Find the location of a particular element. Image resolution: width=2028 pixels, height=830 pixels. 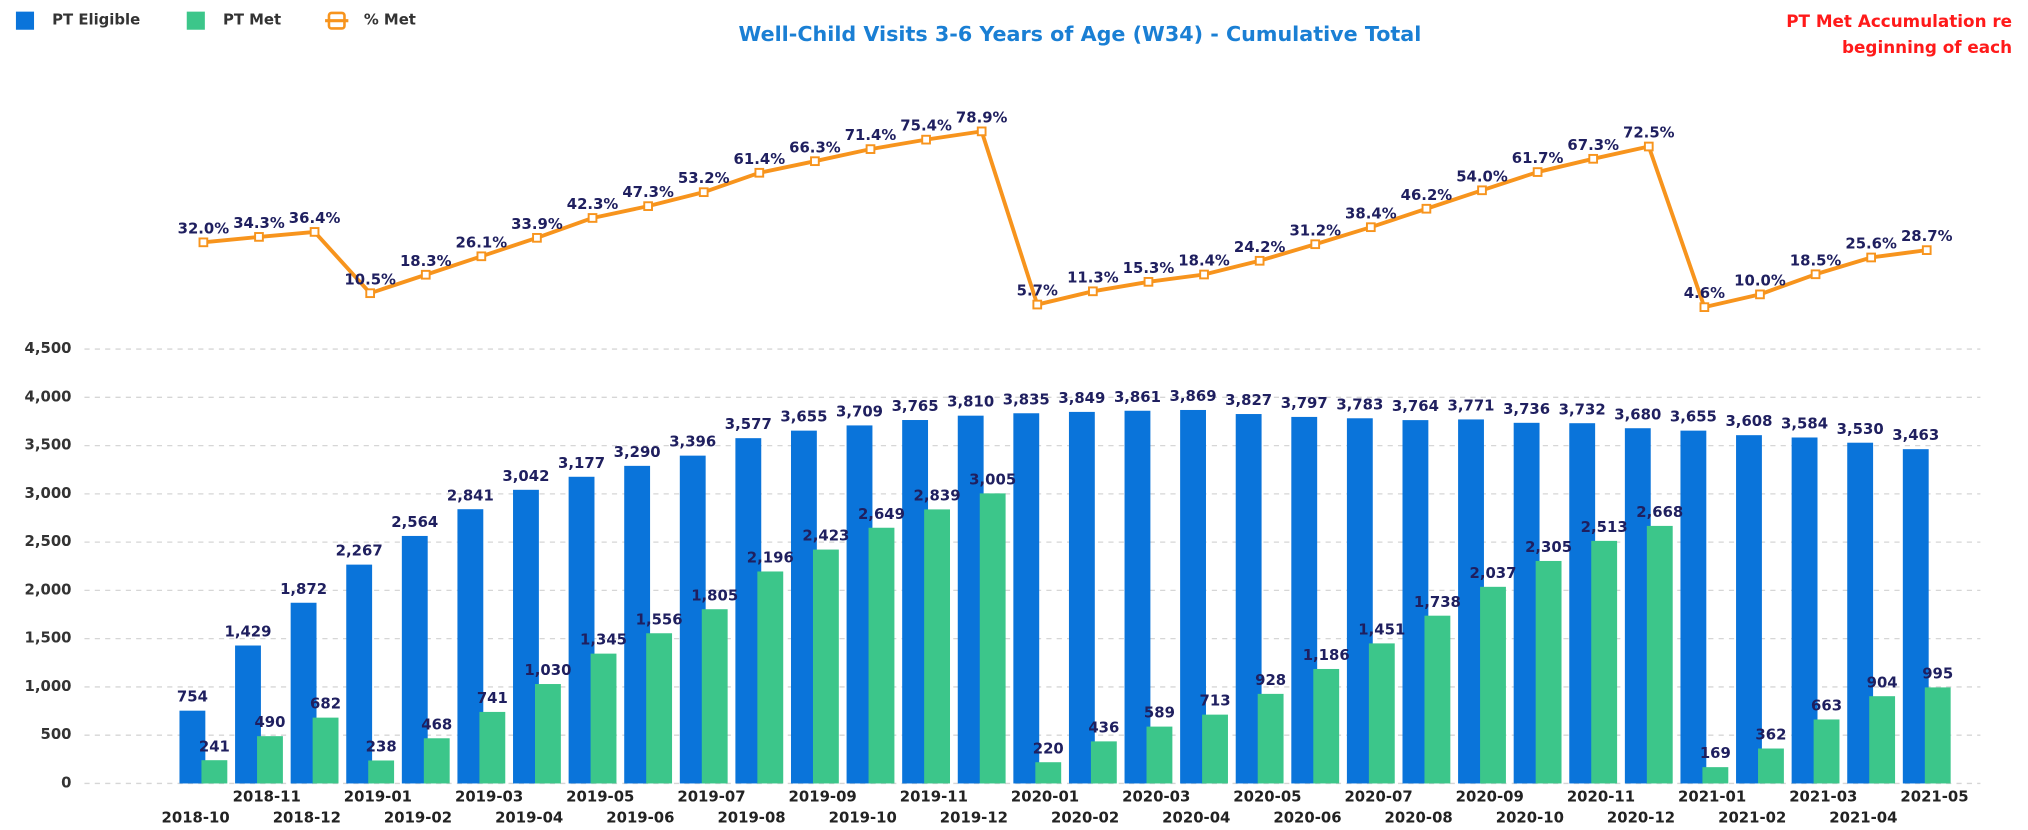

value-label: 15.3% is located at coordinates (1149, 268).